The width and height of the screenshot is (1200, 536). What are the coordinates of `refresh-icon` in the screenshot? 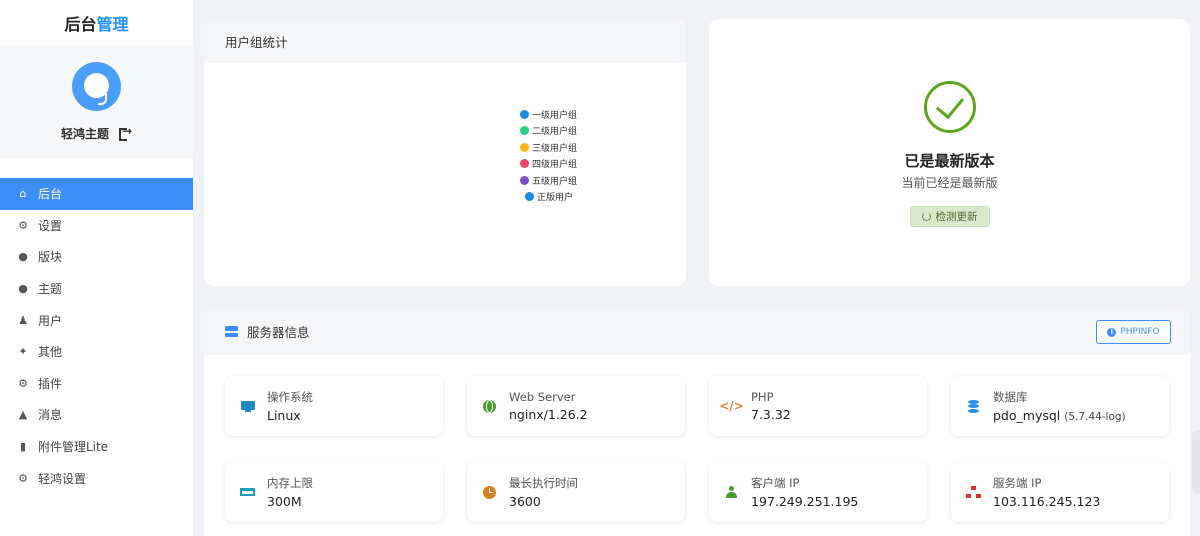 It's located at (926, 216).